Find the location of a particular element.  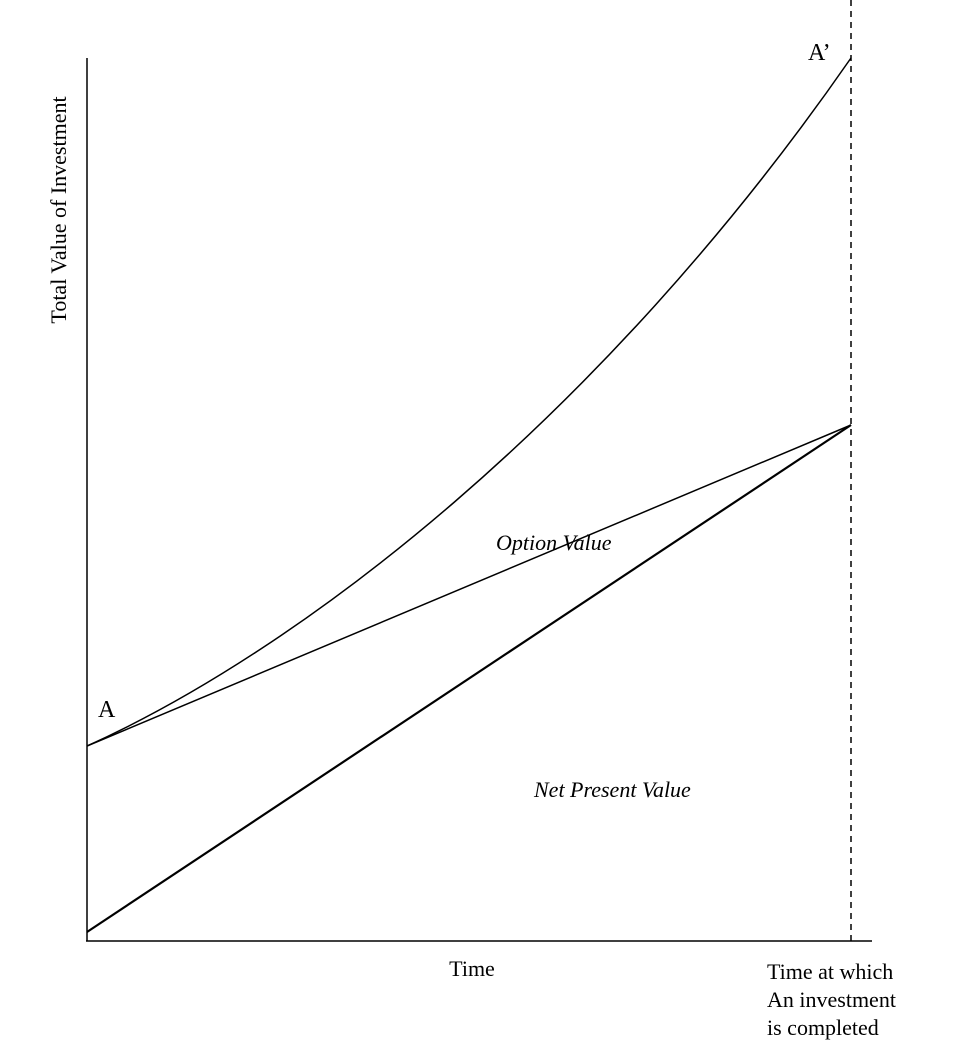

point-label: A is located at coordinates (107, 710).